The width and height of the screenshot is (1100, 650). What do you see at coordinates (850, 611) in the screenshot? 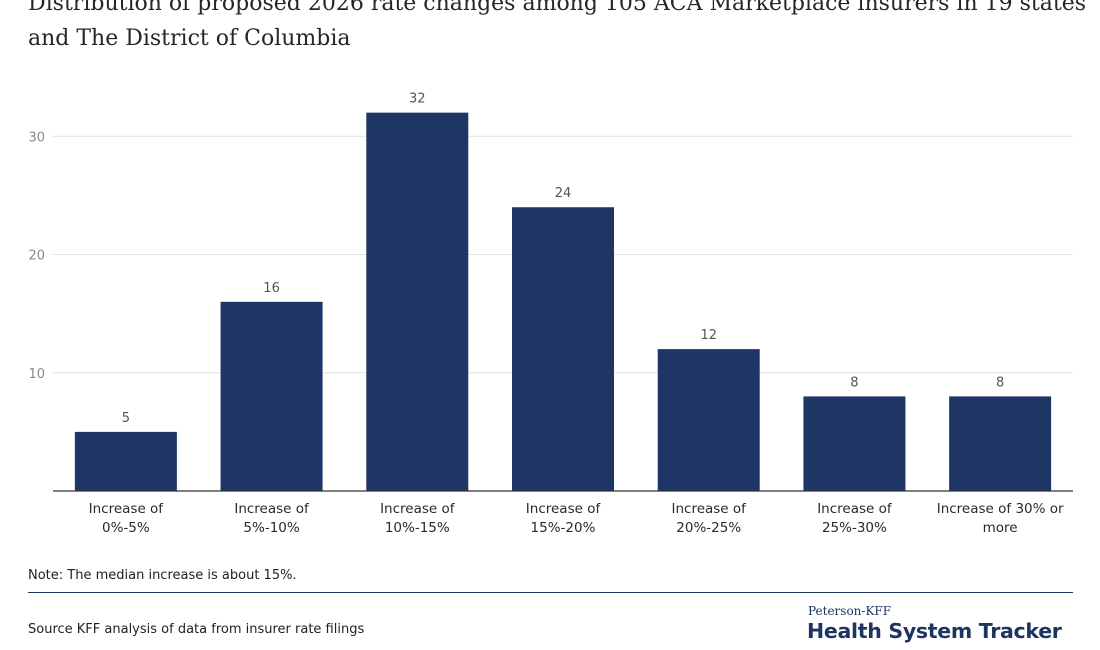
I see `brand-subtitle: Peterson-KFF` at bounding box center [850, 611].